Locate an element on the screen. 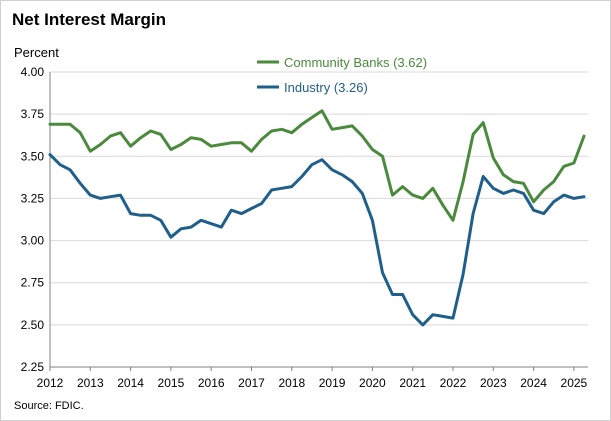  x-tick-label: 2019 is located at coordinates (332, 383).